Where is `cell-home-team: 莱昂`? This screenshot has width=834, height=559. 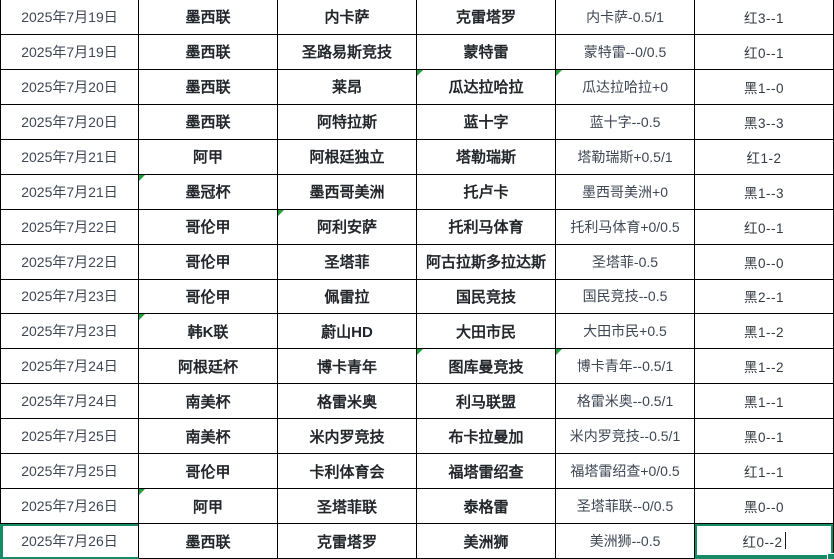
cell-home-team: 莱昂 is located at coordinates (347, 87).